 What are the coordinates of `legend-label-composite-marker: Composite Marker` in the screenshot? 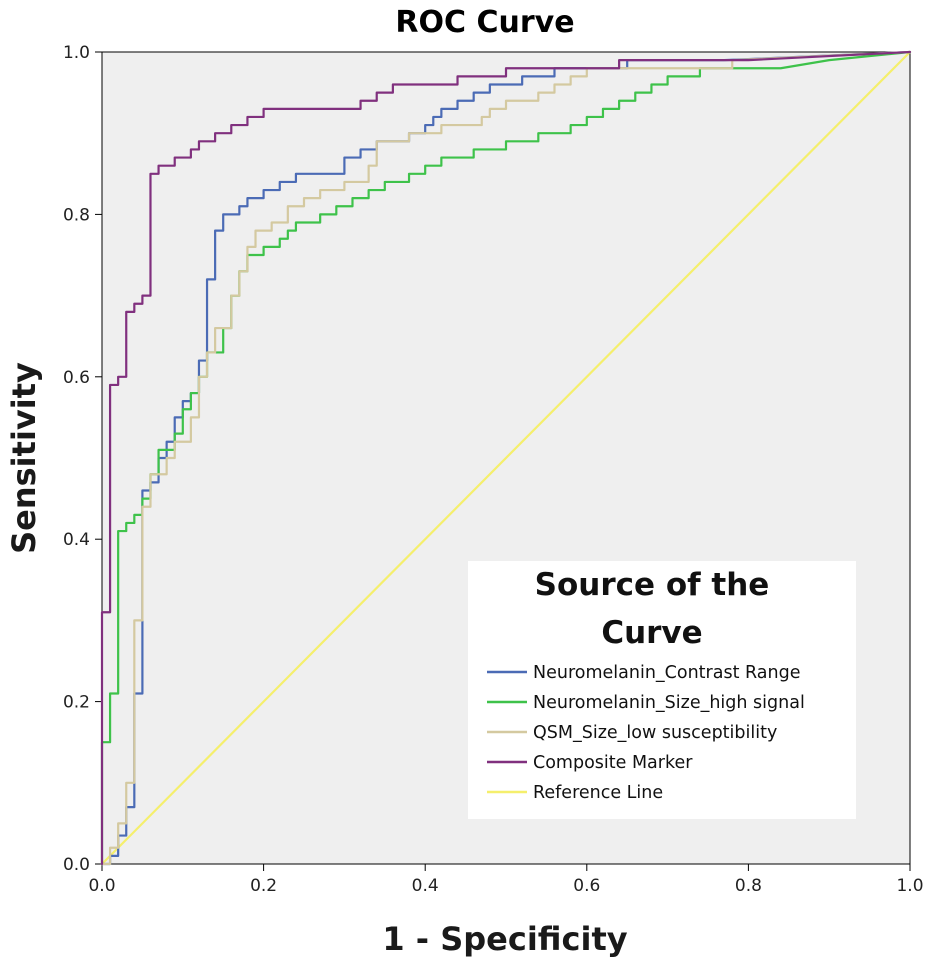 It's located at (613, 763).